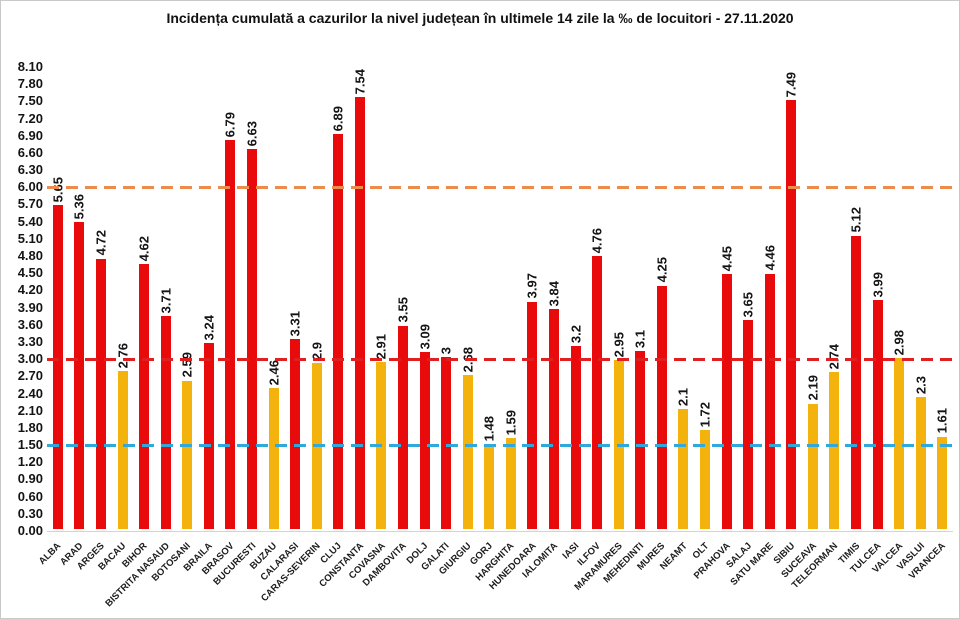 The width and height of the screenshot is (960, 619). What do you see at coordinates (30, 410) in the screenshot?
I see `y-axis-tick-label: 2.10` at bounding box center [30, 410].